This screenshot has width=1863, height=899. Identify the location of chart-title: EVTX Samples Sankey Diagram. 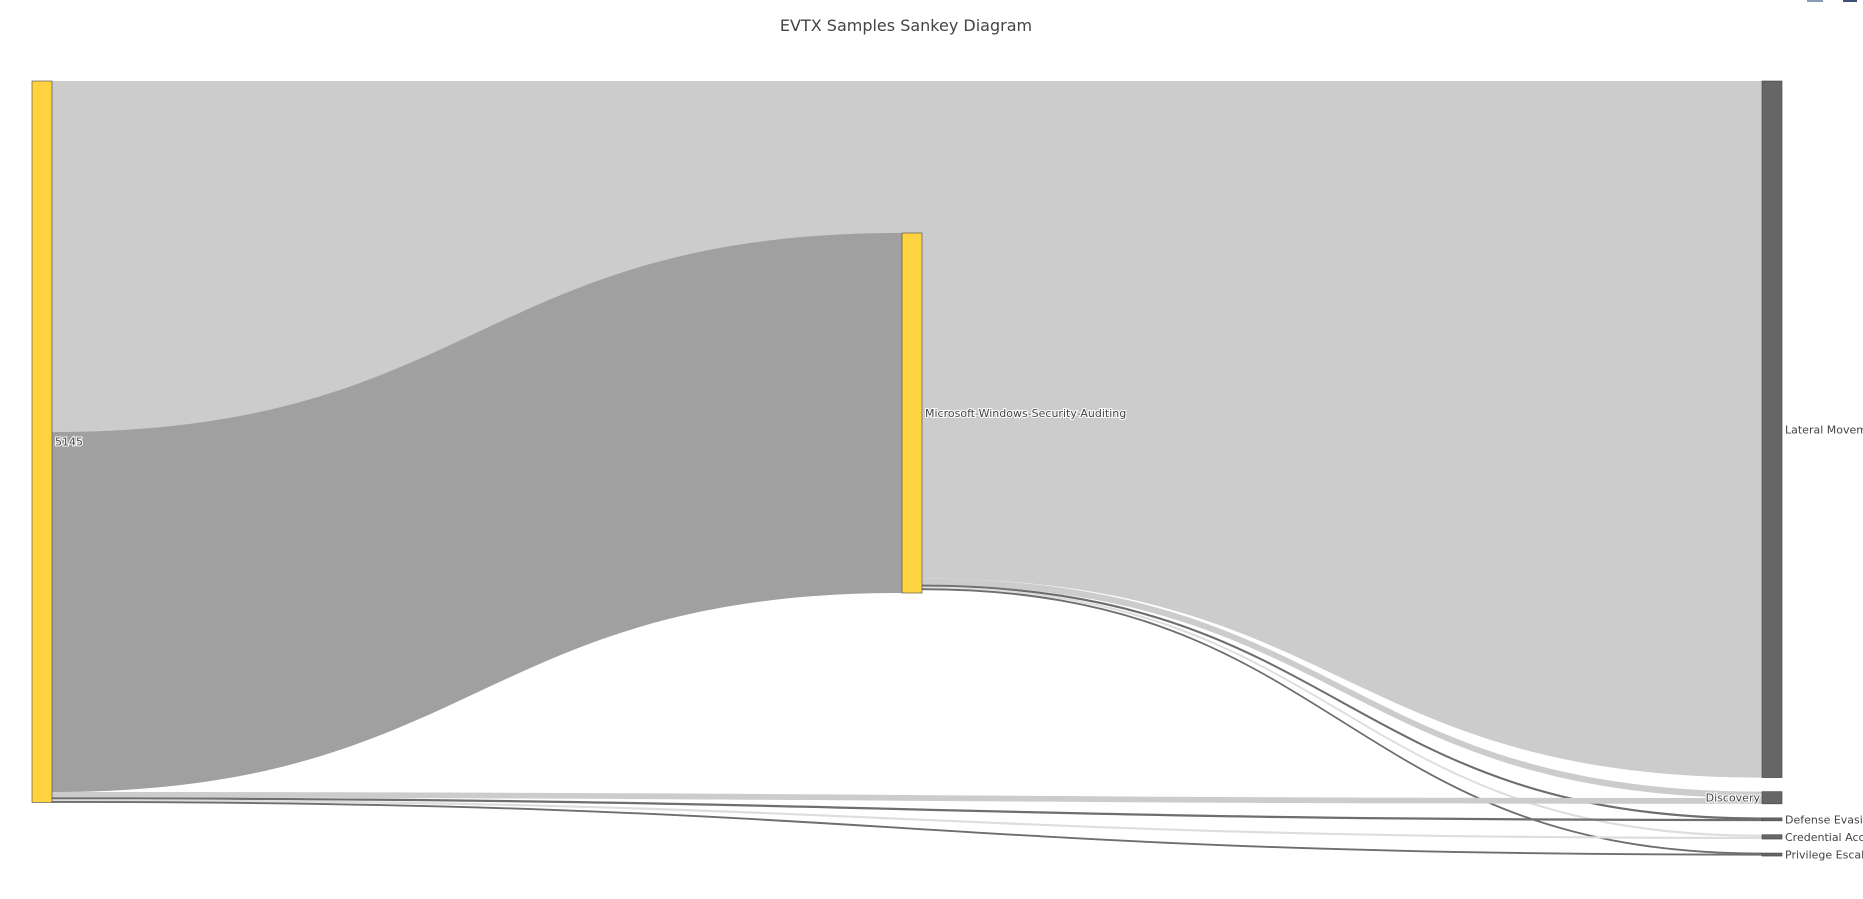
(906, 25).